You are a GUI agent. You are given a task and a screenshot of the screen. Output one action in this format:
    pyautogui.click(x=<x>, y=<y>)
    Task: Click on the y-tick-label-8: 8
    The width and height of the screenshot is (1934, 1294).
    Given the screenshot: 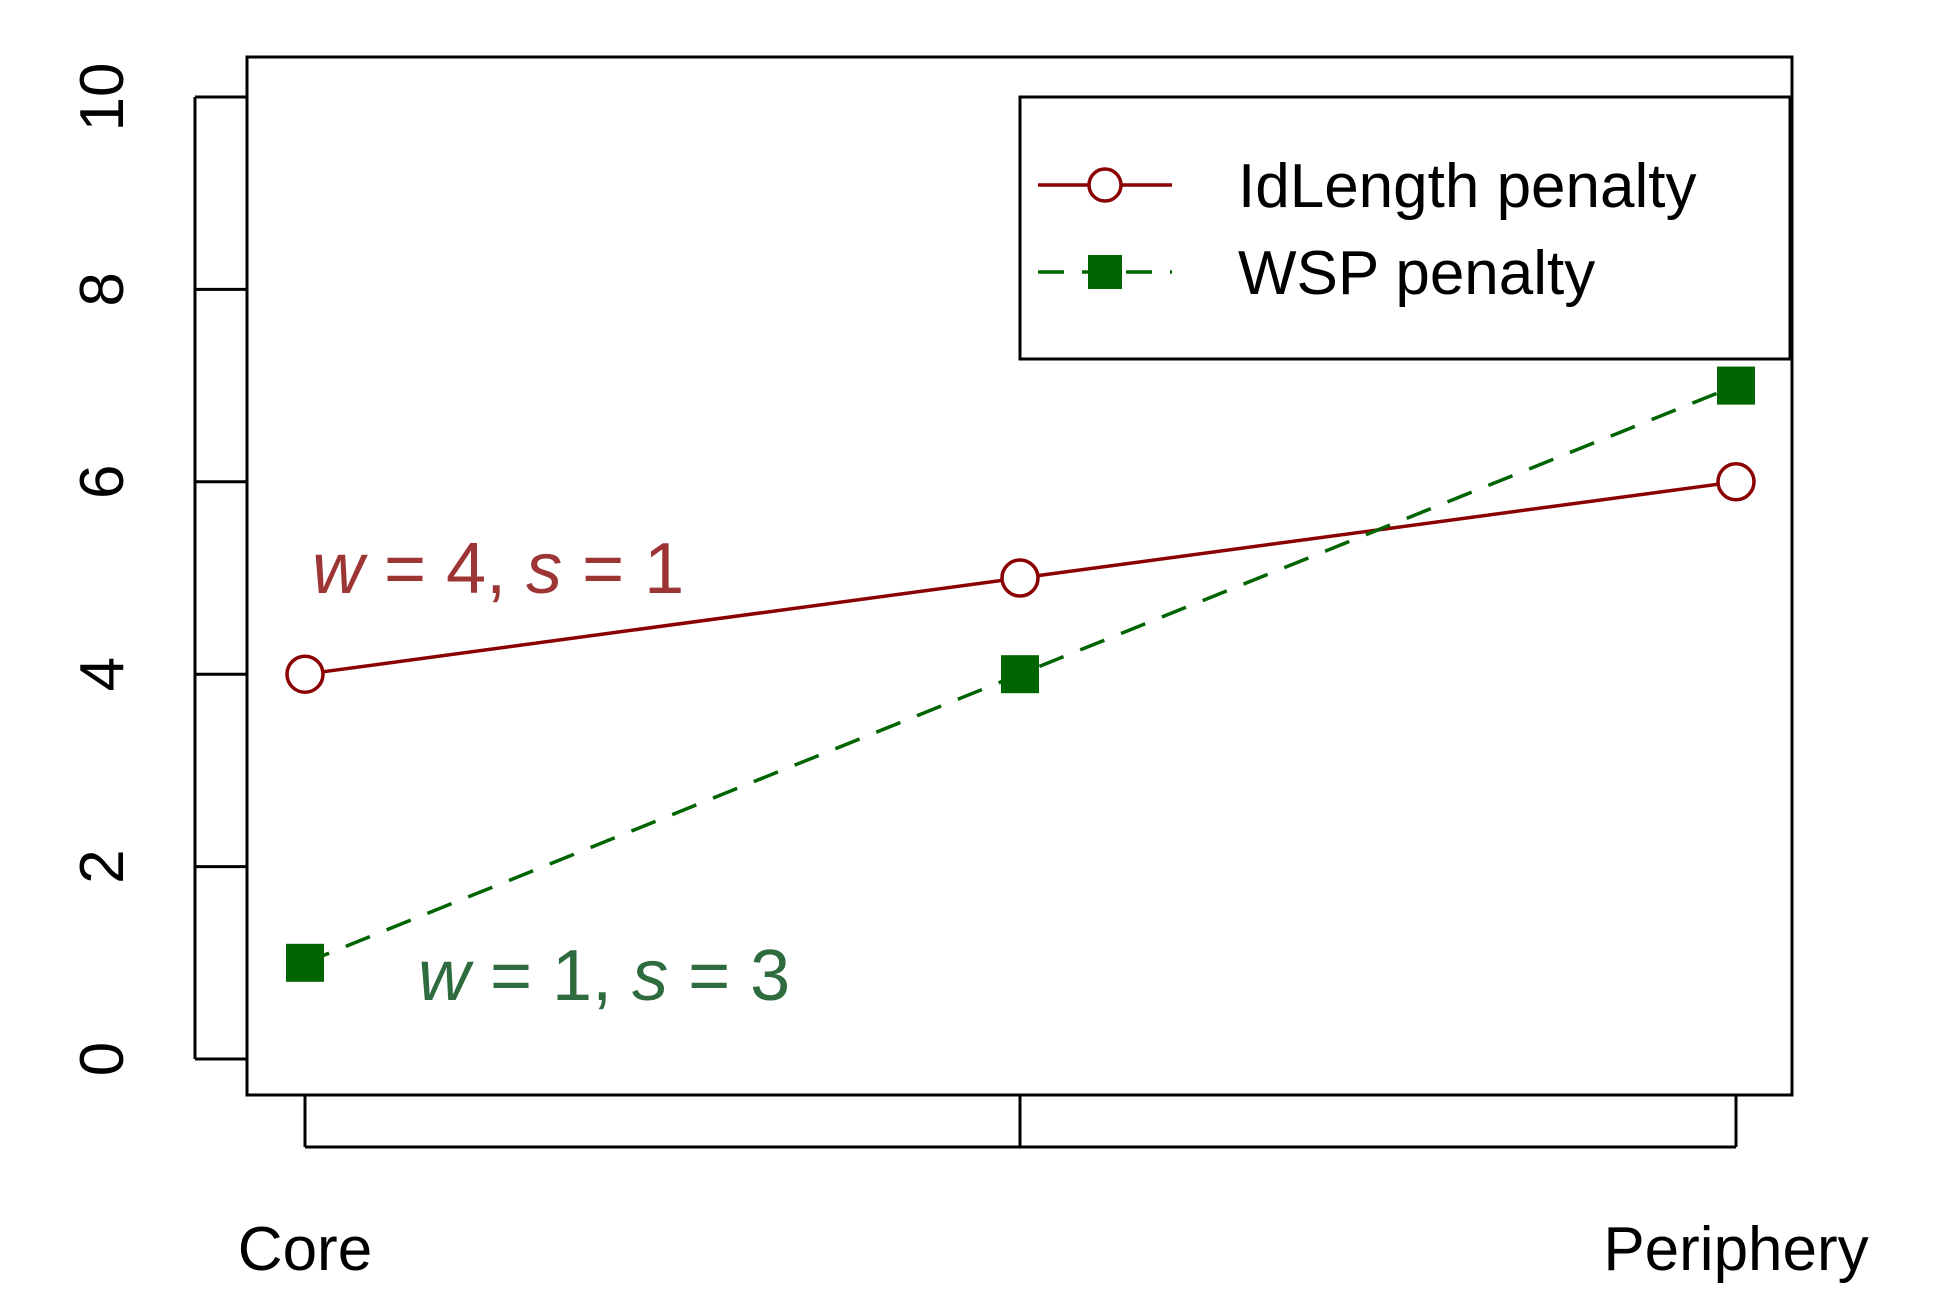 What is the action you would take?
    pyautogui.click(x=102, y=289)
    